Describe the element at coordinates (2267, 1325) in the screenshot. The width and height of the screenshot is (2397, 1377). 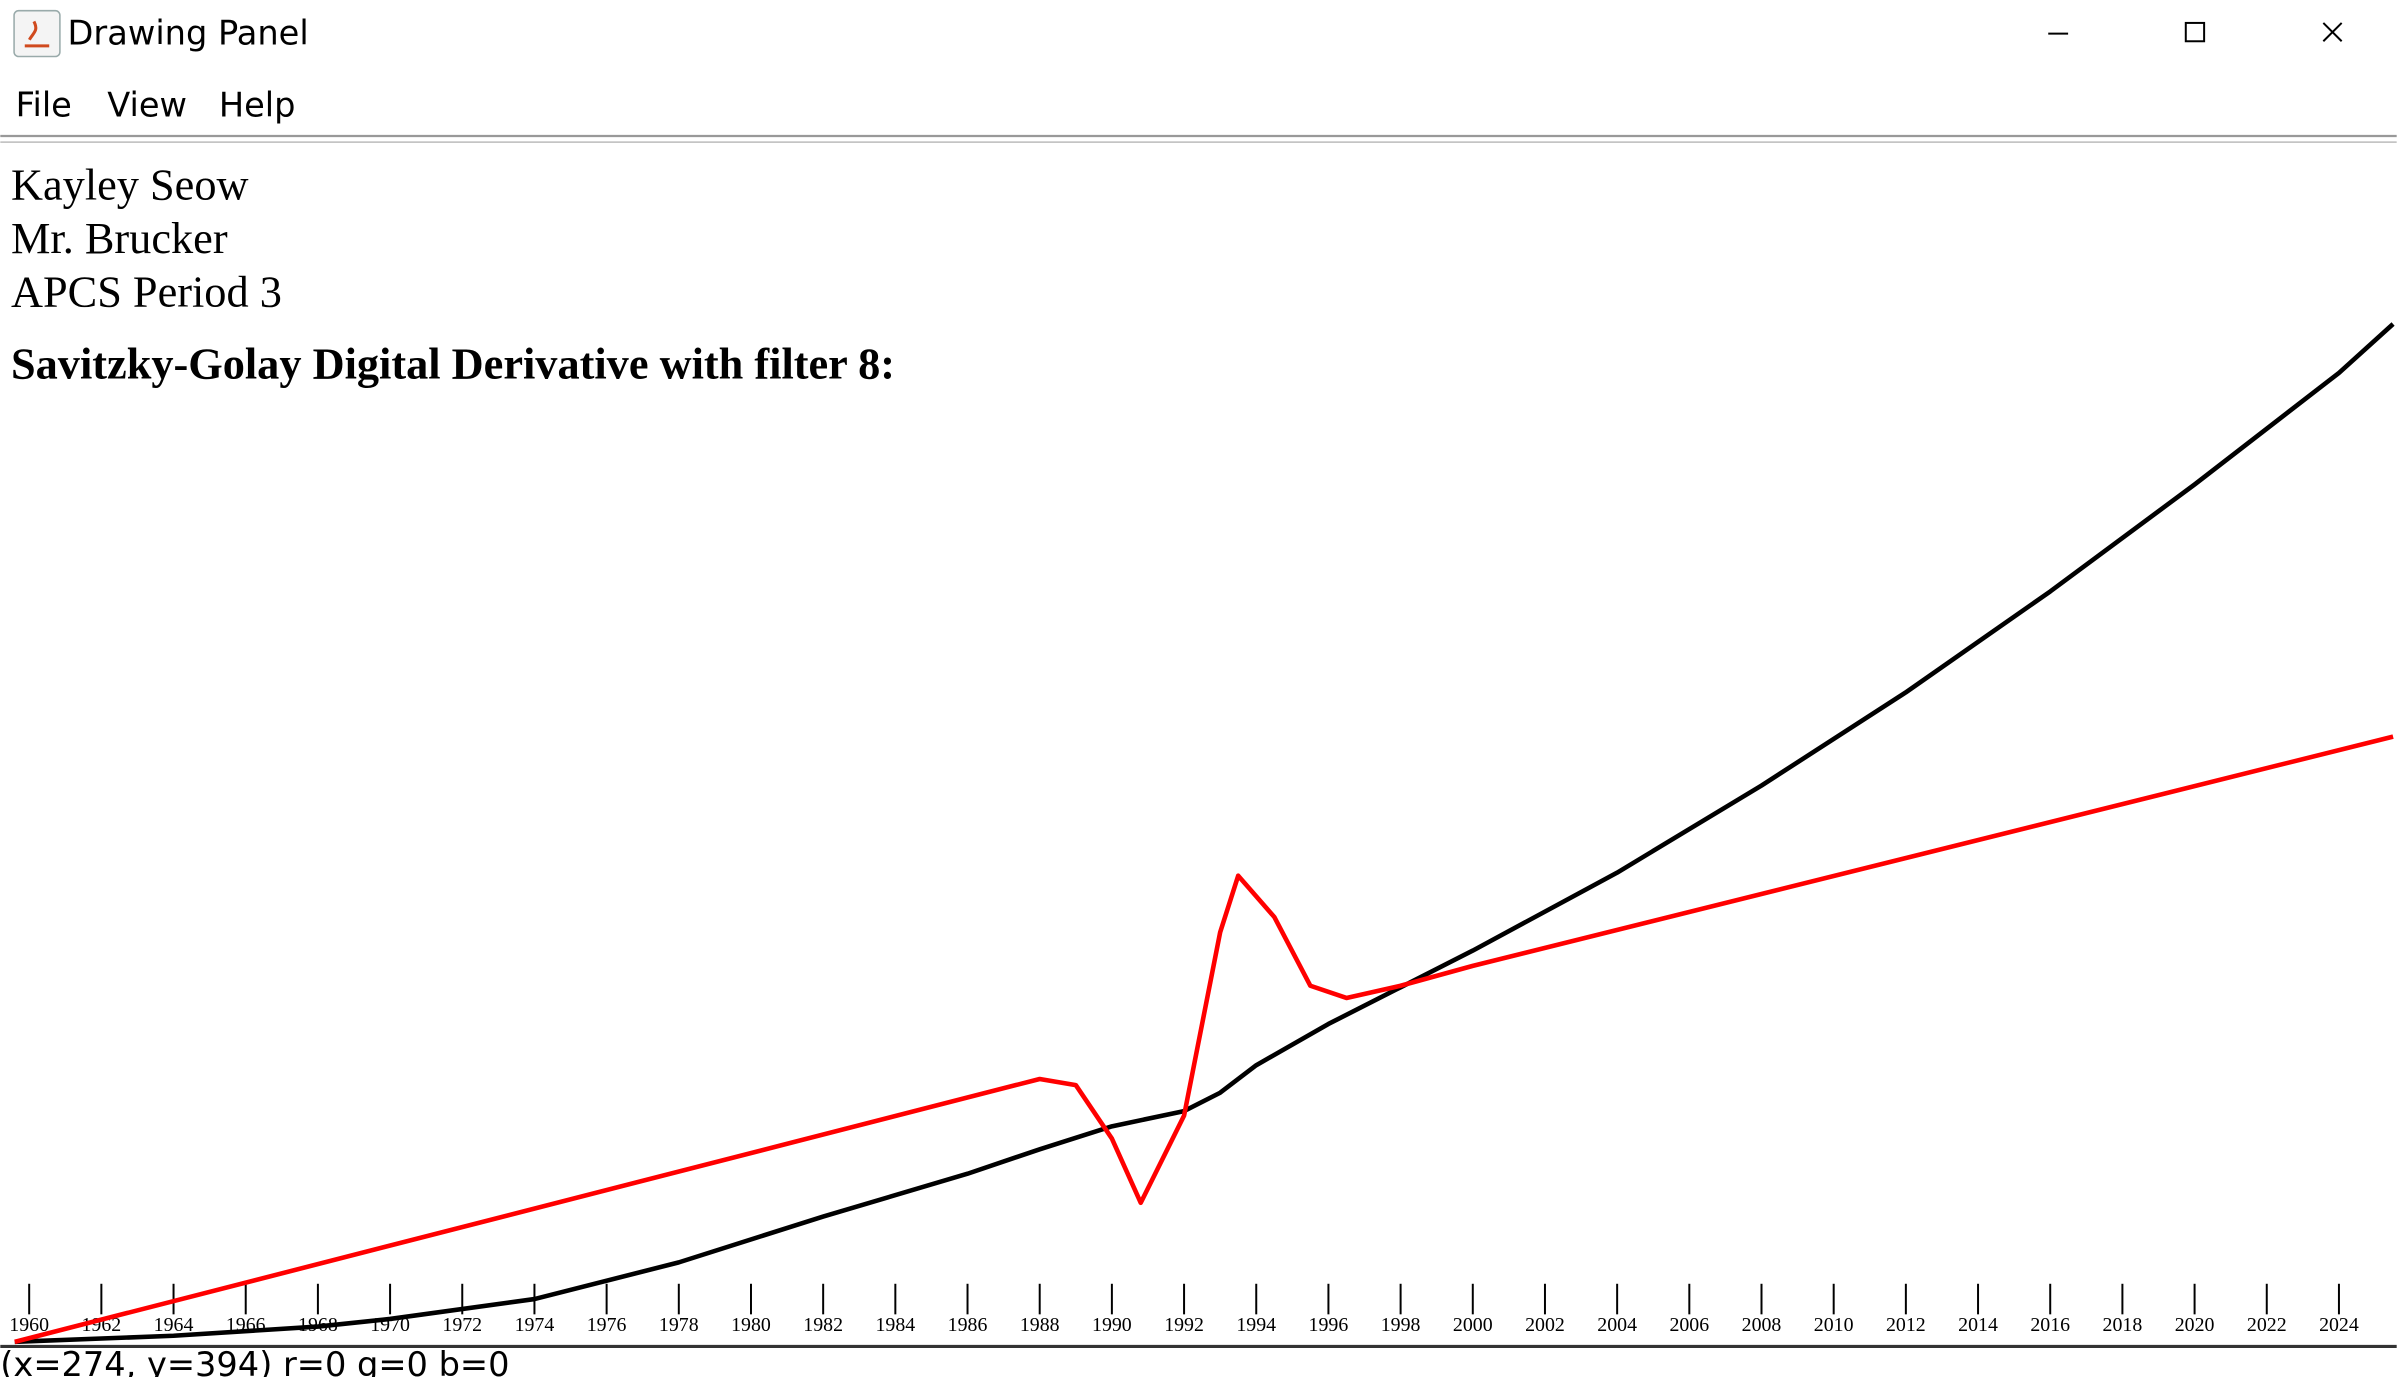
I see `x-tick-label: 2022` at that location.